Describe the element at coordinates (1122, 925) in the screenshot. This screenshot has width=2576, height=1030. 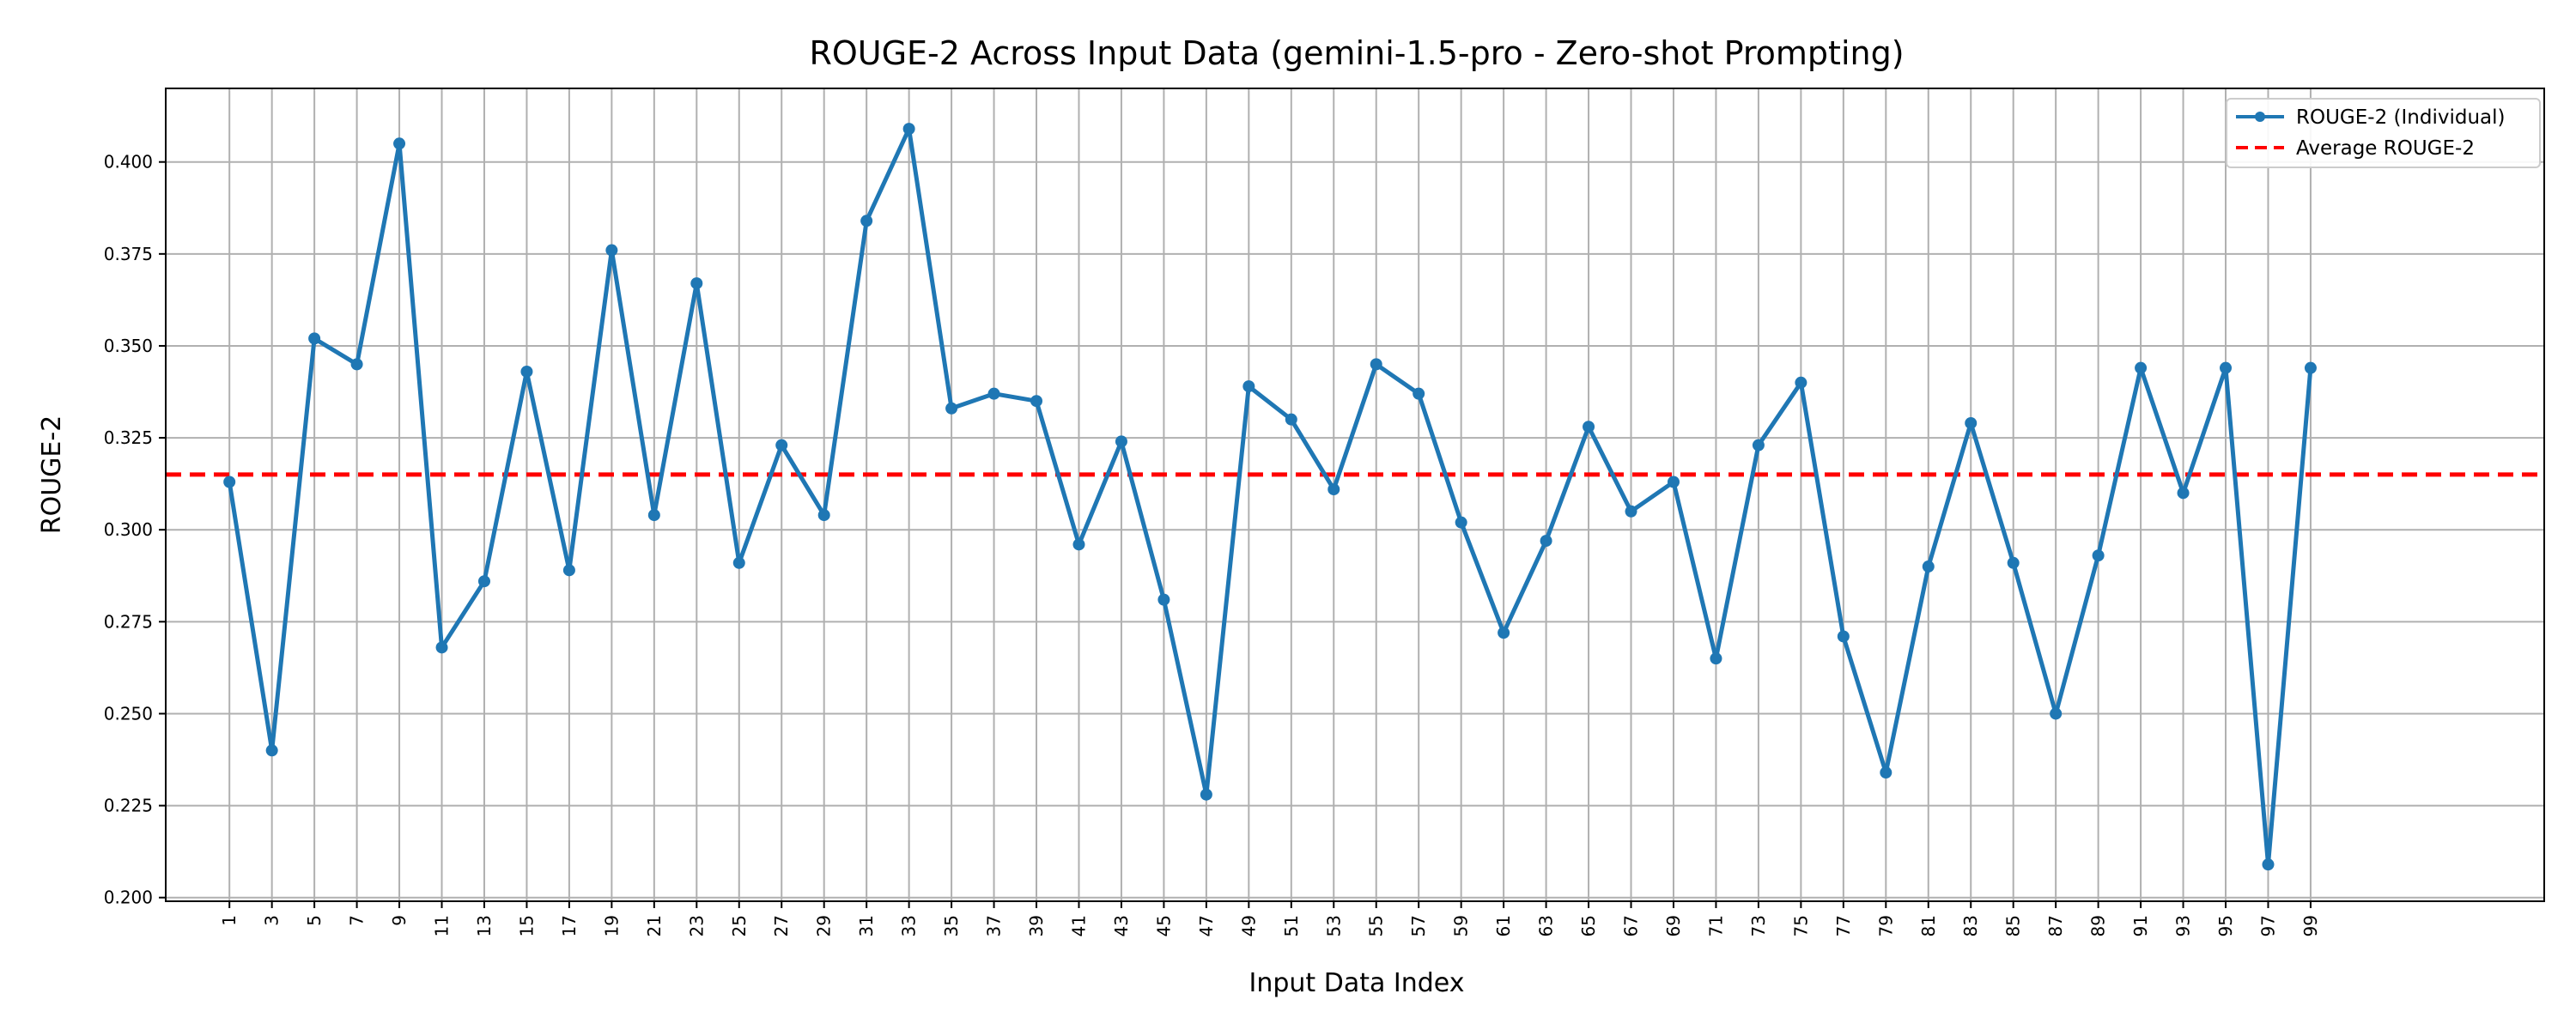
I see `x-tick-label: 43` at that location.